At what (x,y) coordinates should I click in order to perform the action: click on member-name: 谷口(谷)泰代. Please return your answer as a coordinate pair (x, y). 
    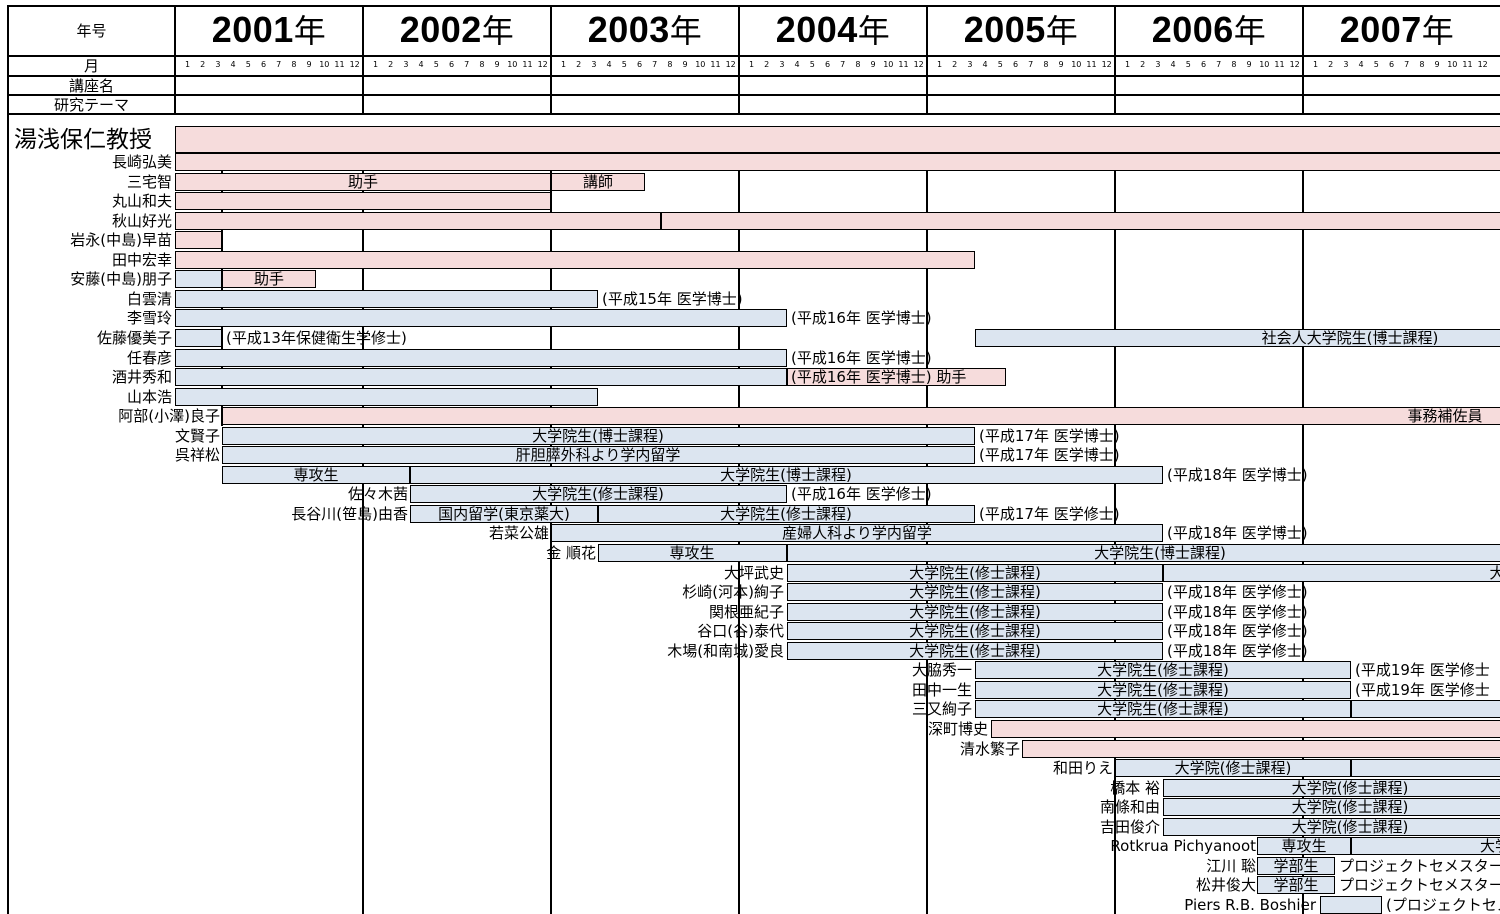
    Looking at the image, I should click on (740, 631).